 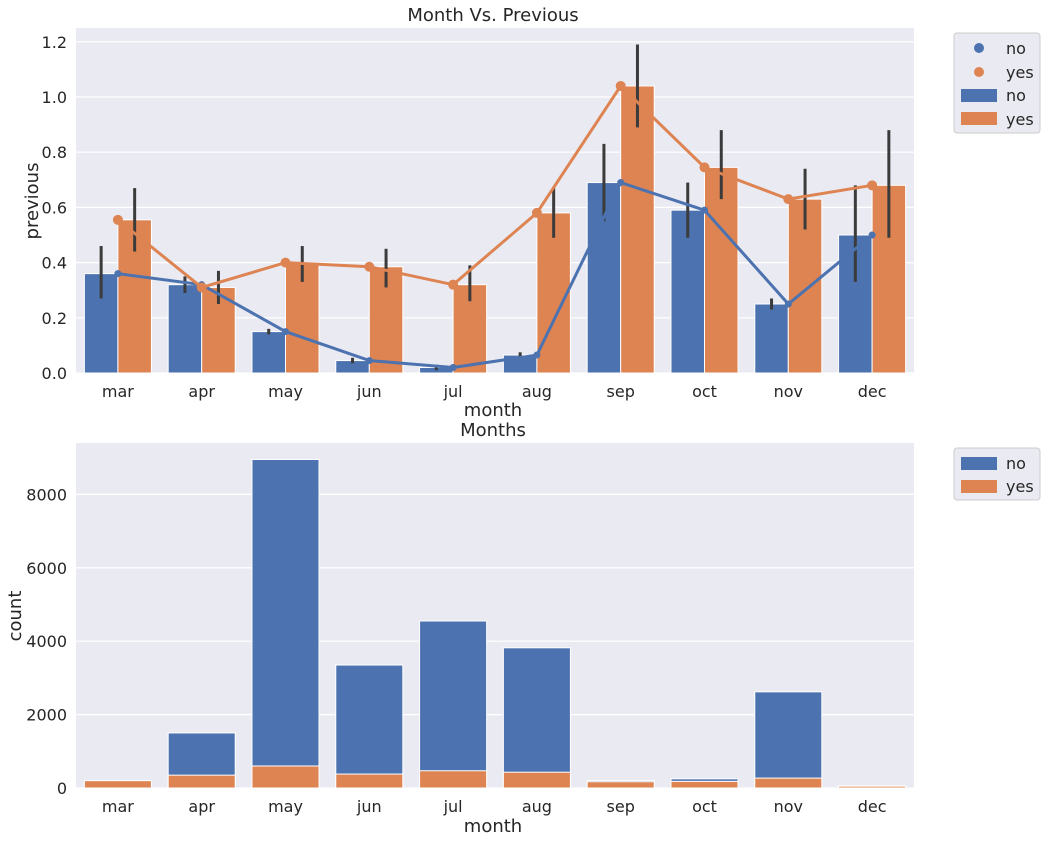 I want to click on y-axis-label: count, so click(x=15, y=616).